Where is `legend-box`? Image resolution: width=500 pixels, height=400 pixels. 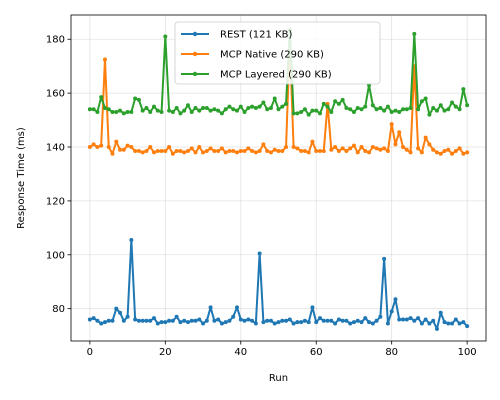
legend-box is located at coordinates (277, 53).